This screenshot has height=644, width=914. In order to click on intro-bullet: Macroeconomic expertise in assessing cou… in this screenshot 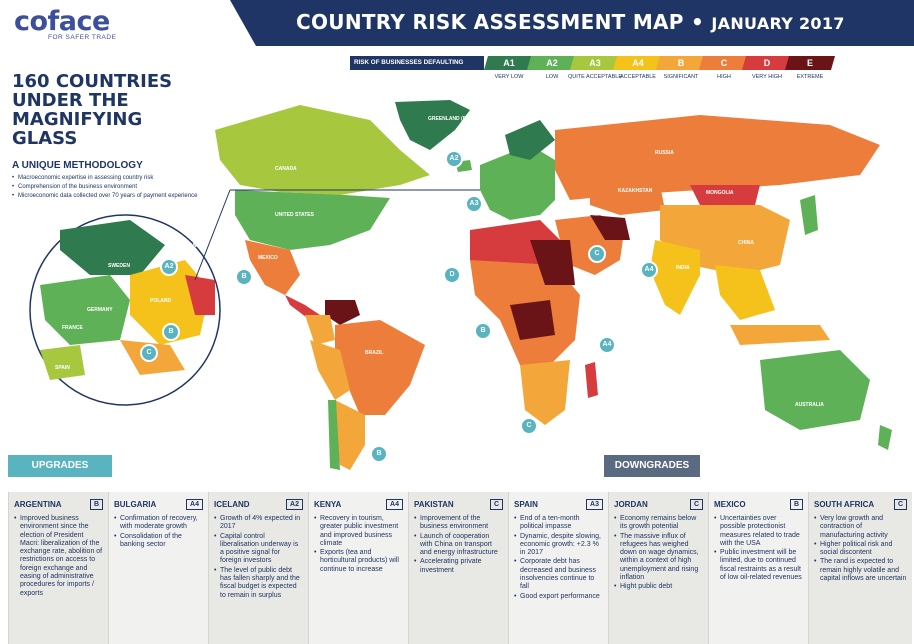, I will do `click(112, 178)`.